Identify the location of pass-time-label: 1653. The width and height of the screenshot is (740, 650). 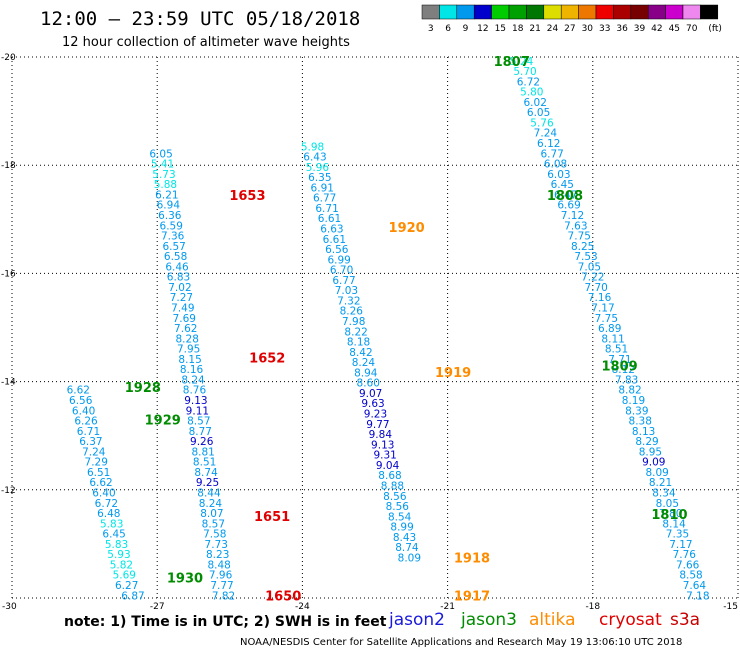
(247, 196).